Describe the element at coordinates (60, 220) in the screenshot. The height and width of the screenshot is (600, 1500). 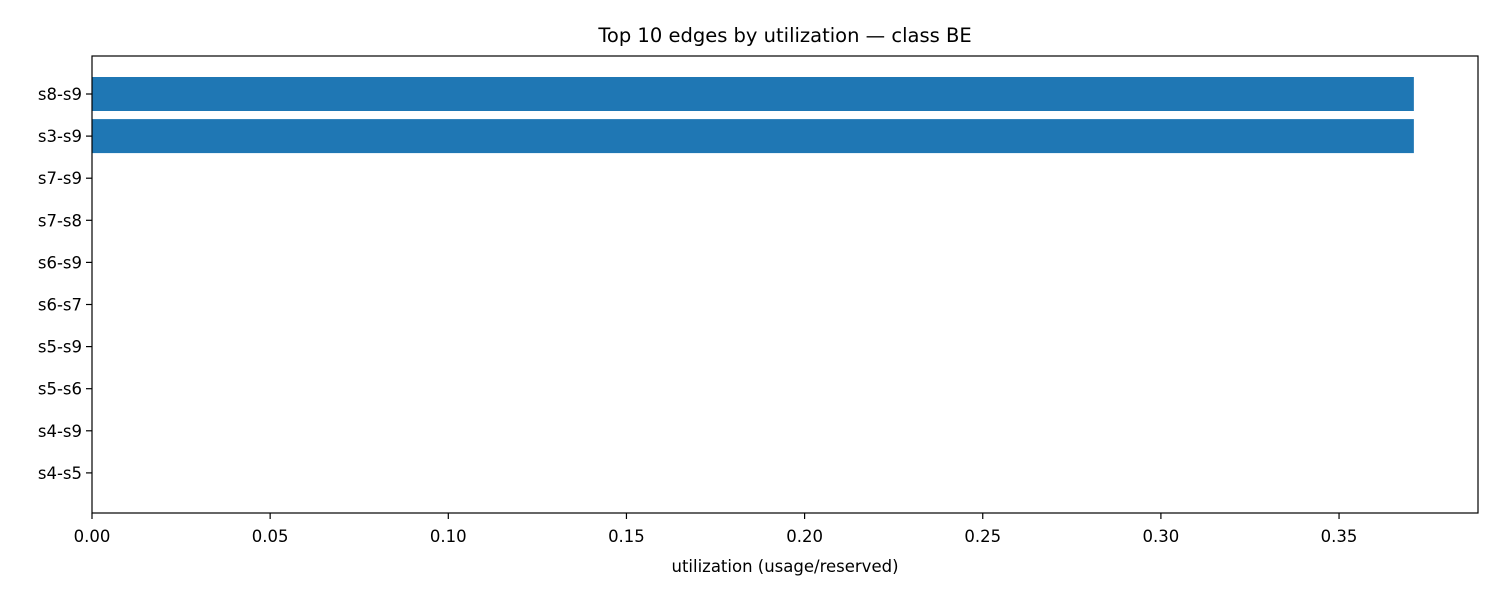
I see `y-tick-label: s7-s8` at that location.